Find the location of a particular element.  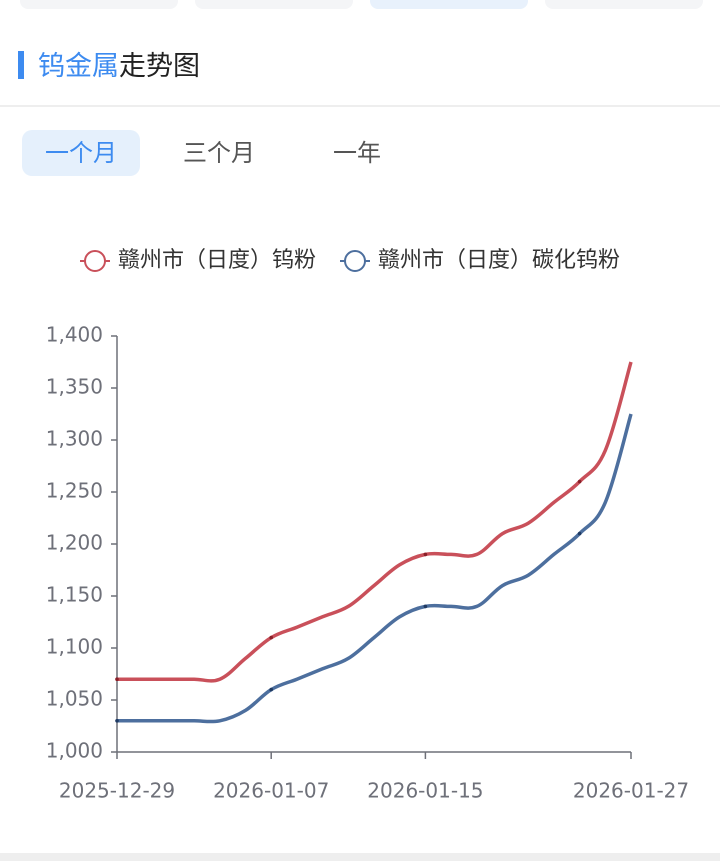

period-tab: 一个月 is located at coordinates (81, 153).